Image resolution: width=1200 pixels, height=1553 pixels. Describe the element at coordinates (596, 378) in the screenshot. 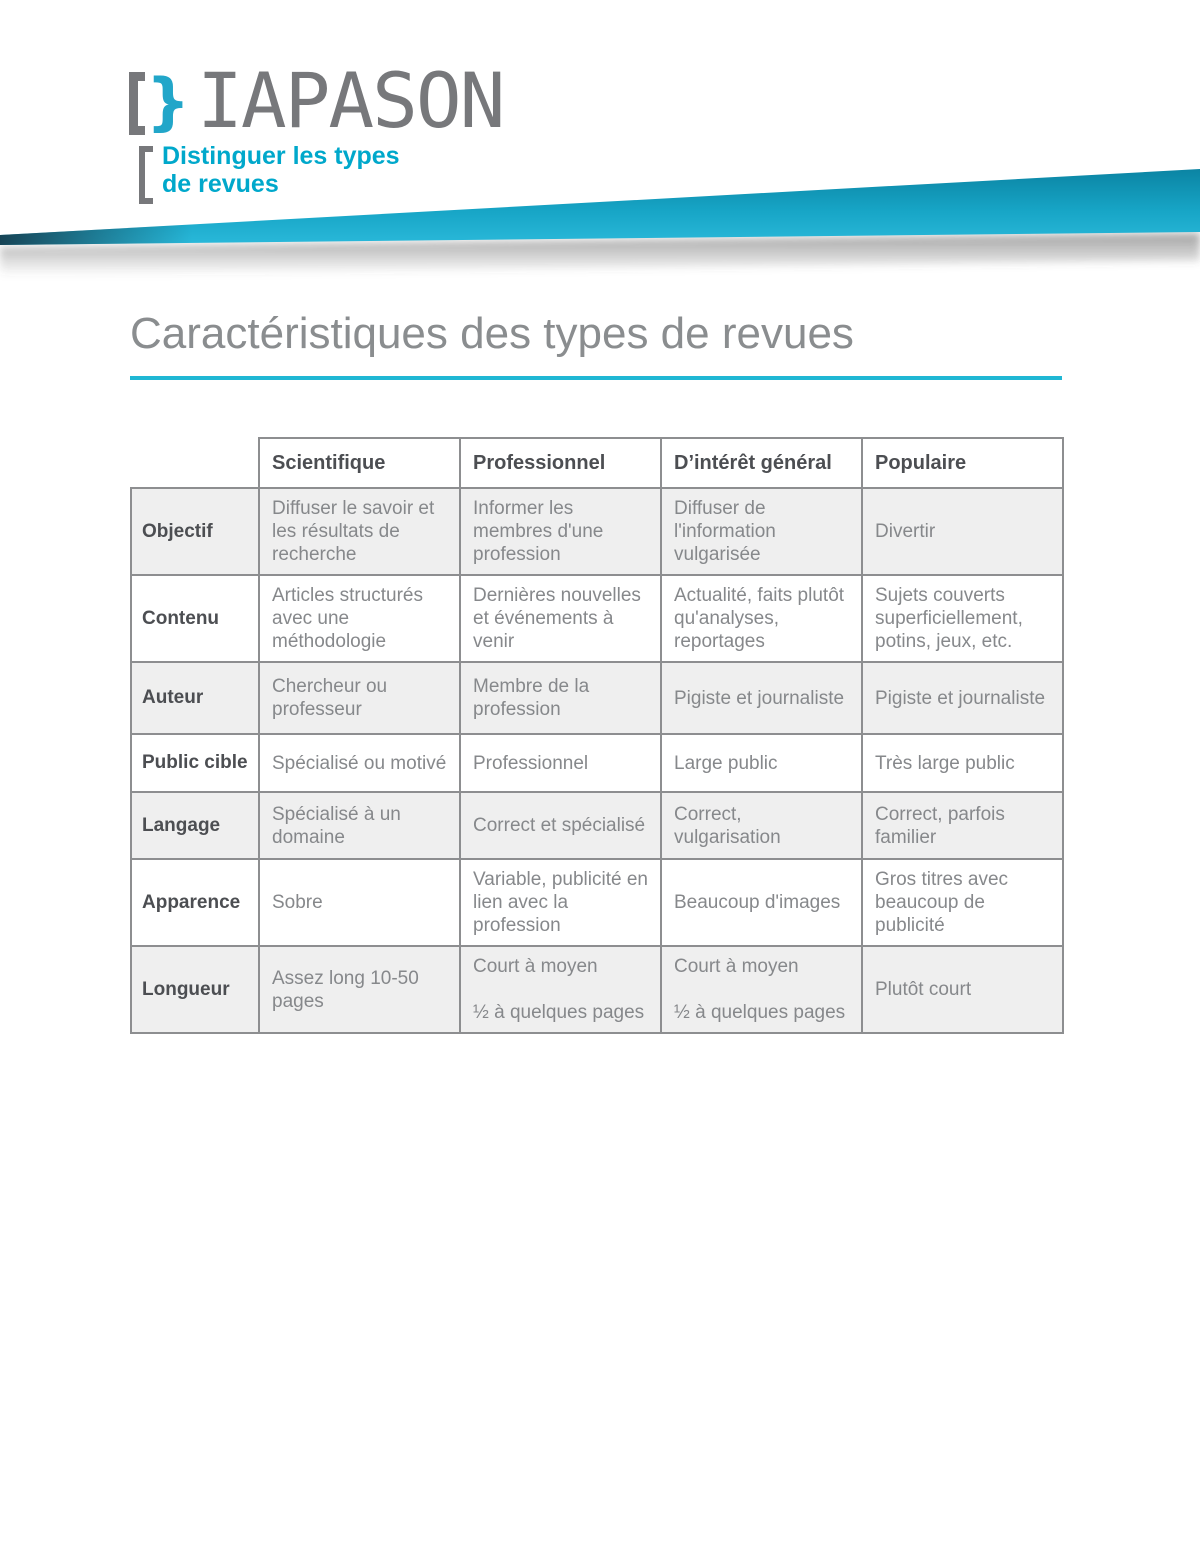

I see `title-rule` at that location.